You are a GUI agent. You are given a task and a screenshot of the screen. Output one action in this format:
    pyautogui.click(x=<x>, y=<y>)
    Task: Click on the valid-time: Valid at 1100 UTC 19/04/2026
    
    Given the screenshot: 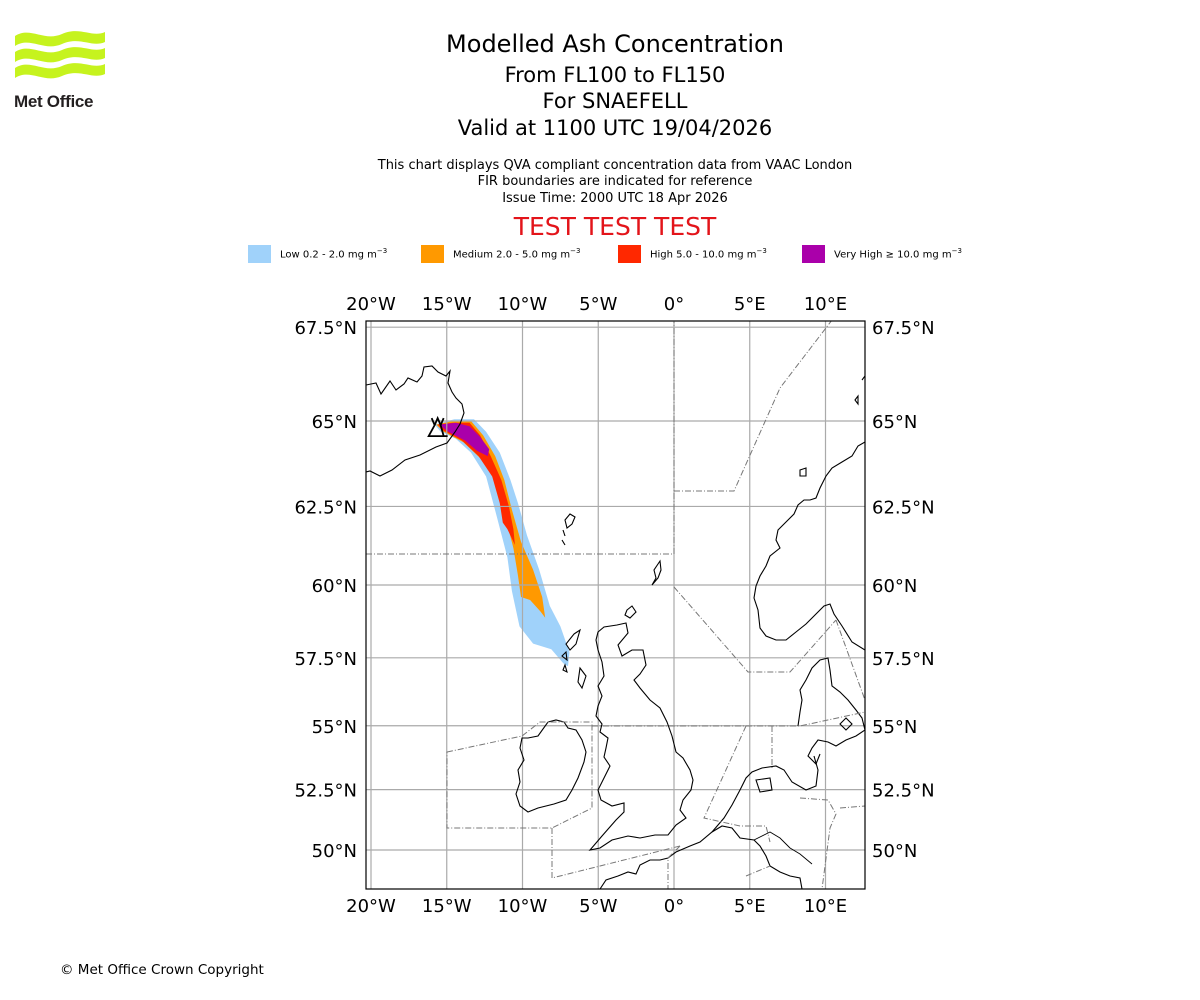 What is the action you would take?
    pyautogui.click(x=615, y=128)
    